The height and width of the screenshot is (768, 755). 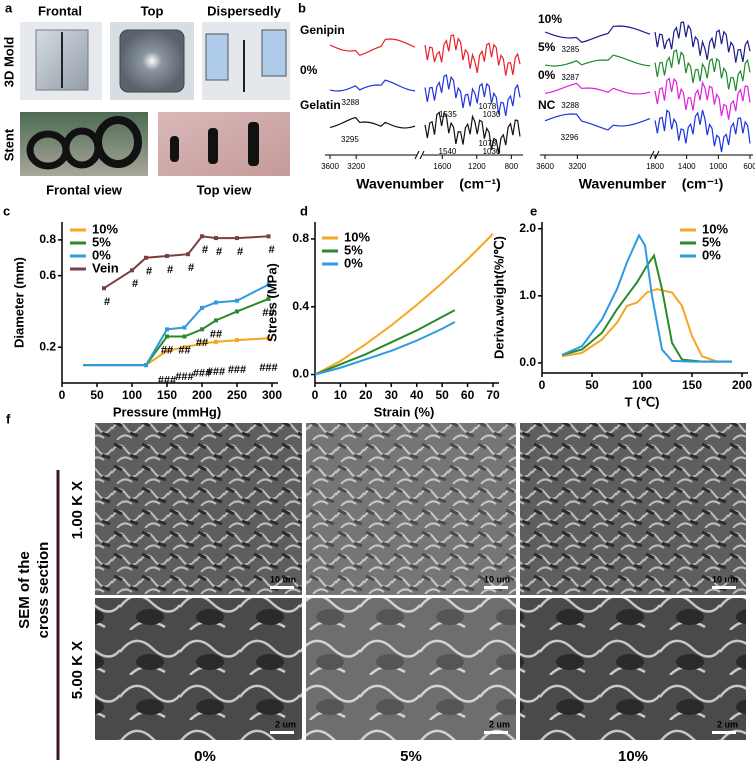 I want to click on x-tick-label: 1000, so click(x=718, y=166).